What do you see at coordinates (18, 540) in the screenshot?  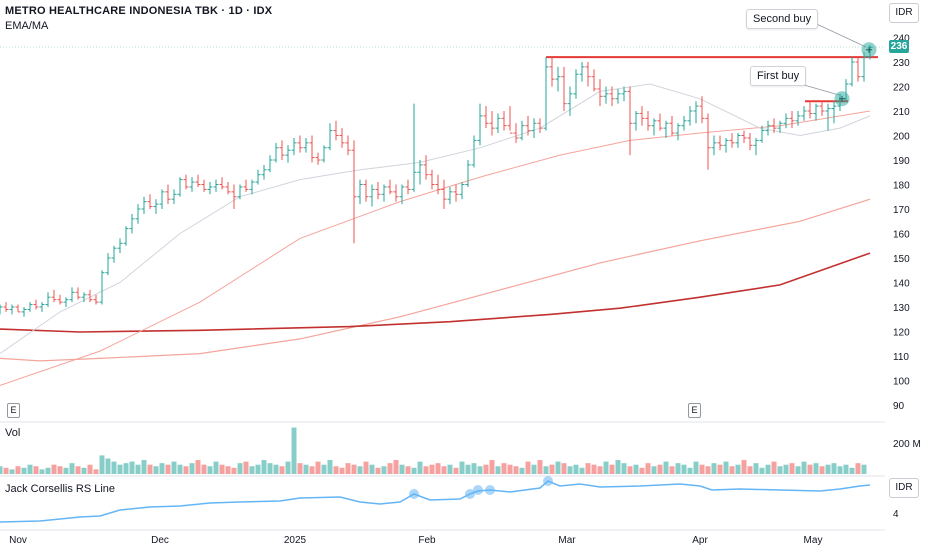 I see `time-tick: Nov` at bounding box center [18, 540].